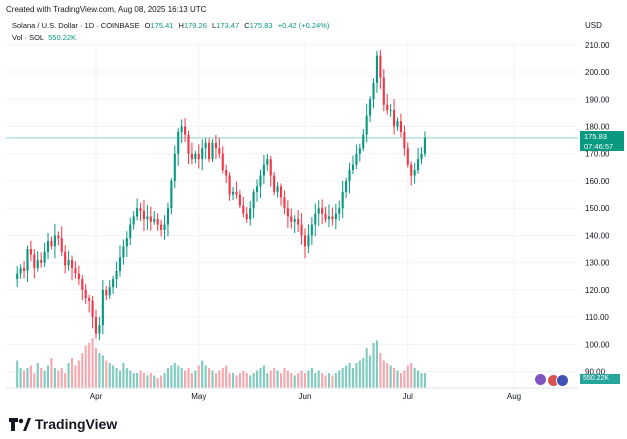 This screenshot has height=439, width=627. Describe the element at coordinates (599, 146) in the screenshot. I see `bar-countdown: 07:46:57` at that location.